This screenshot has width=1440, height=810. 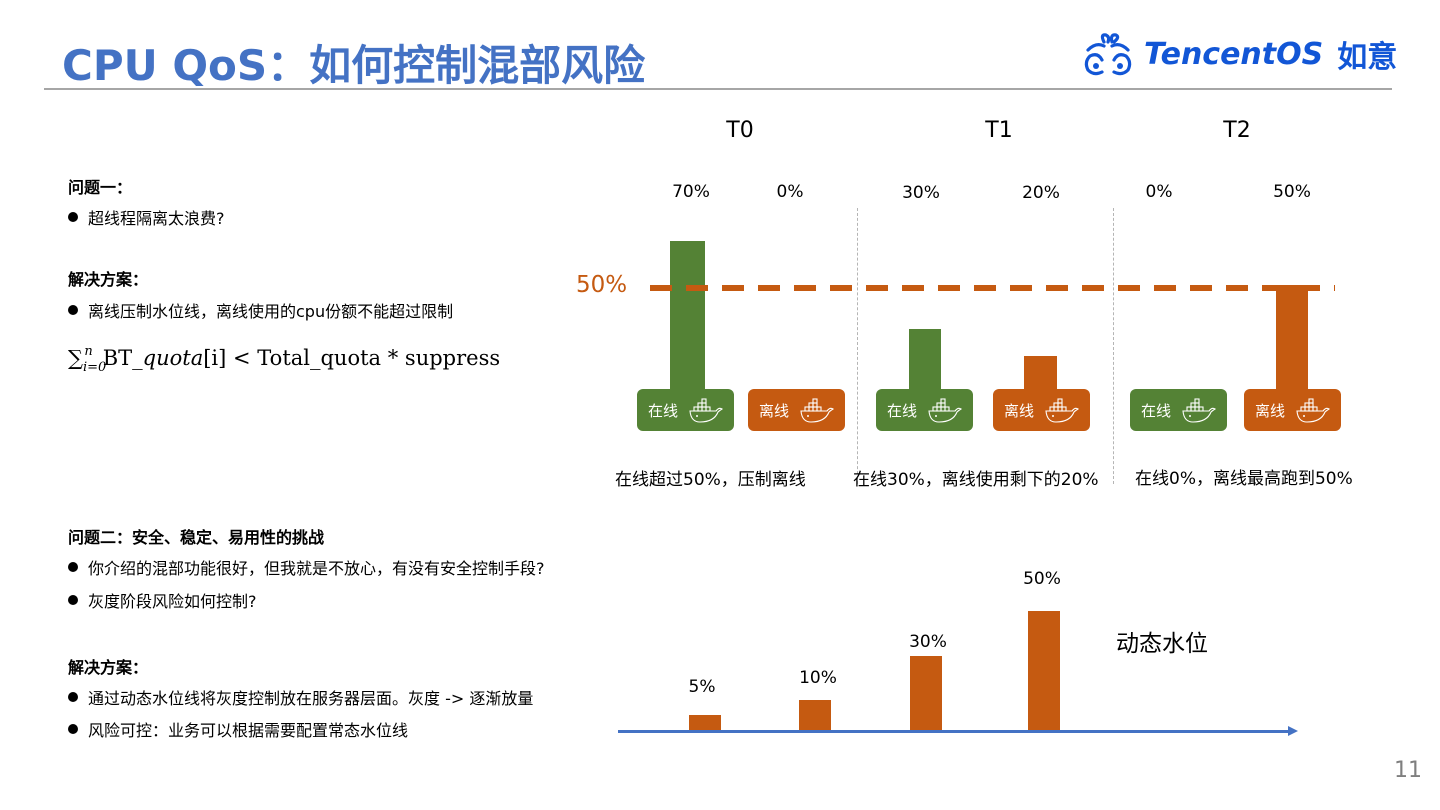 I want to click on problem1-heading: 问题一：, so click(x=100, y=187).